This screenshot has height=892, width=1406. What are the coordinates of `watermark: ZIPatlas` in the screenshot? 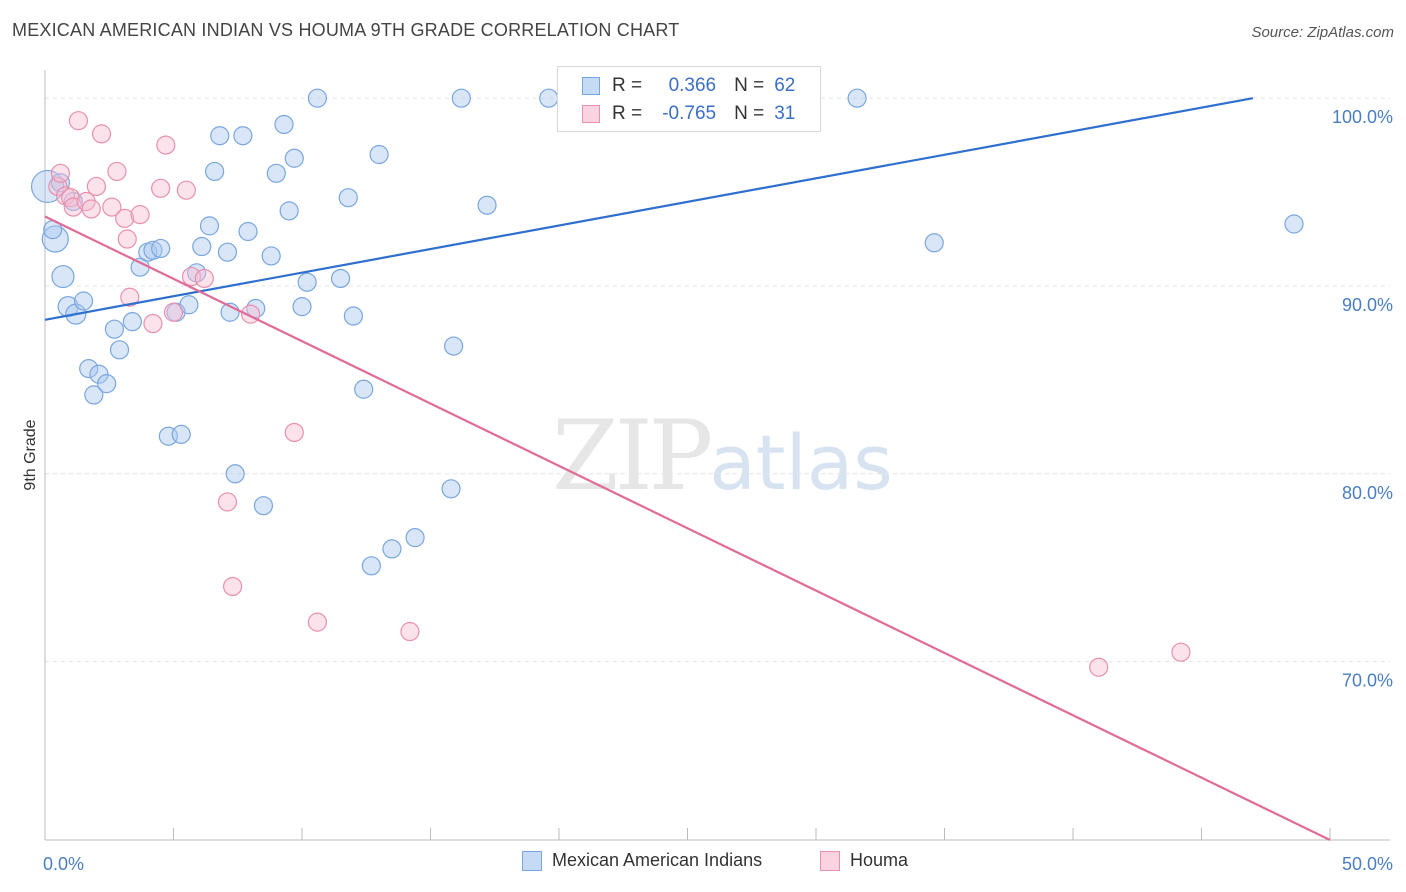 It's located at (722, 456).